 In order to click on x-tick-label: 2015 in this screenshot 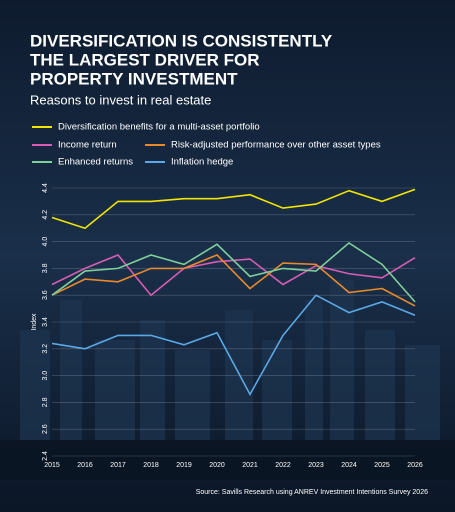, I will do `click(52, 465)`.